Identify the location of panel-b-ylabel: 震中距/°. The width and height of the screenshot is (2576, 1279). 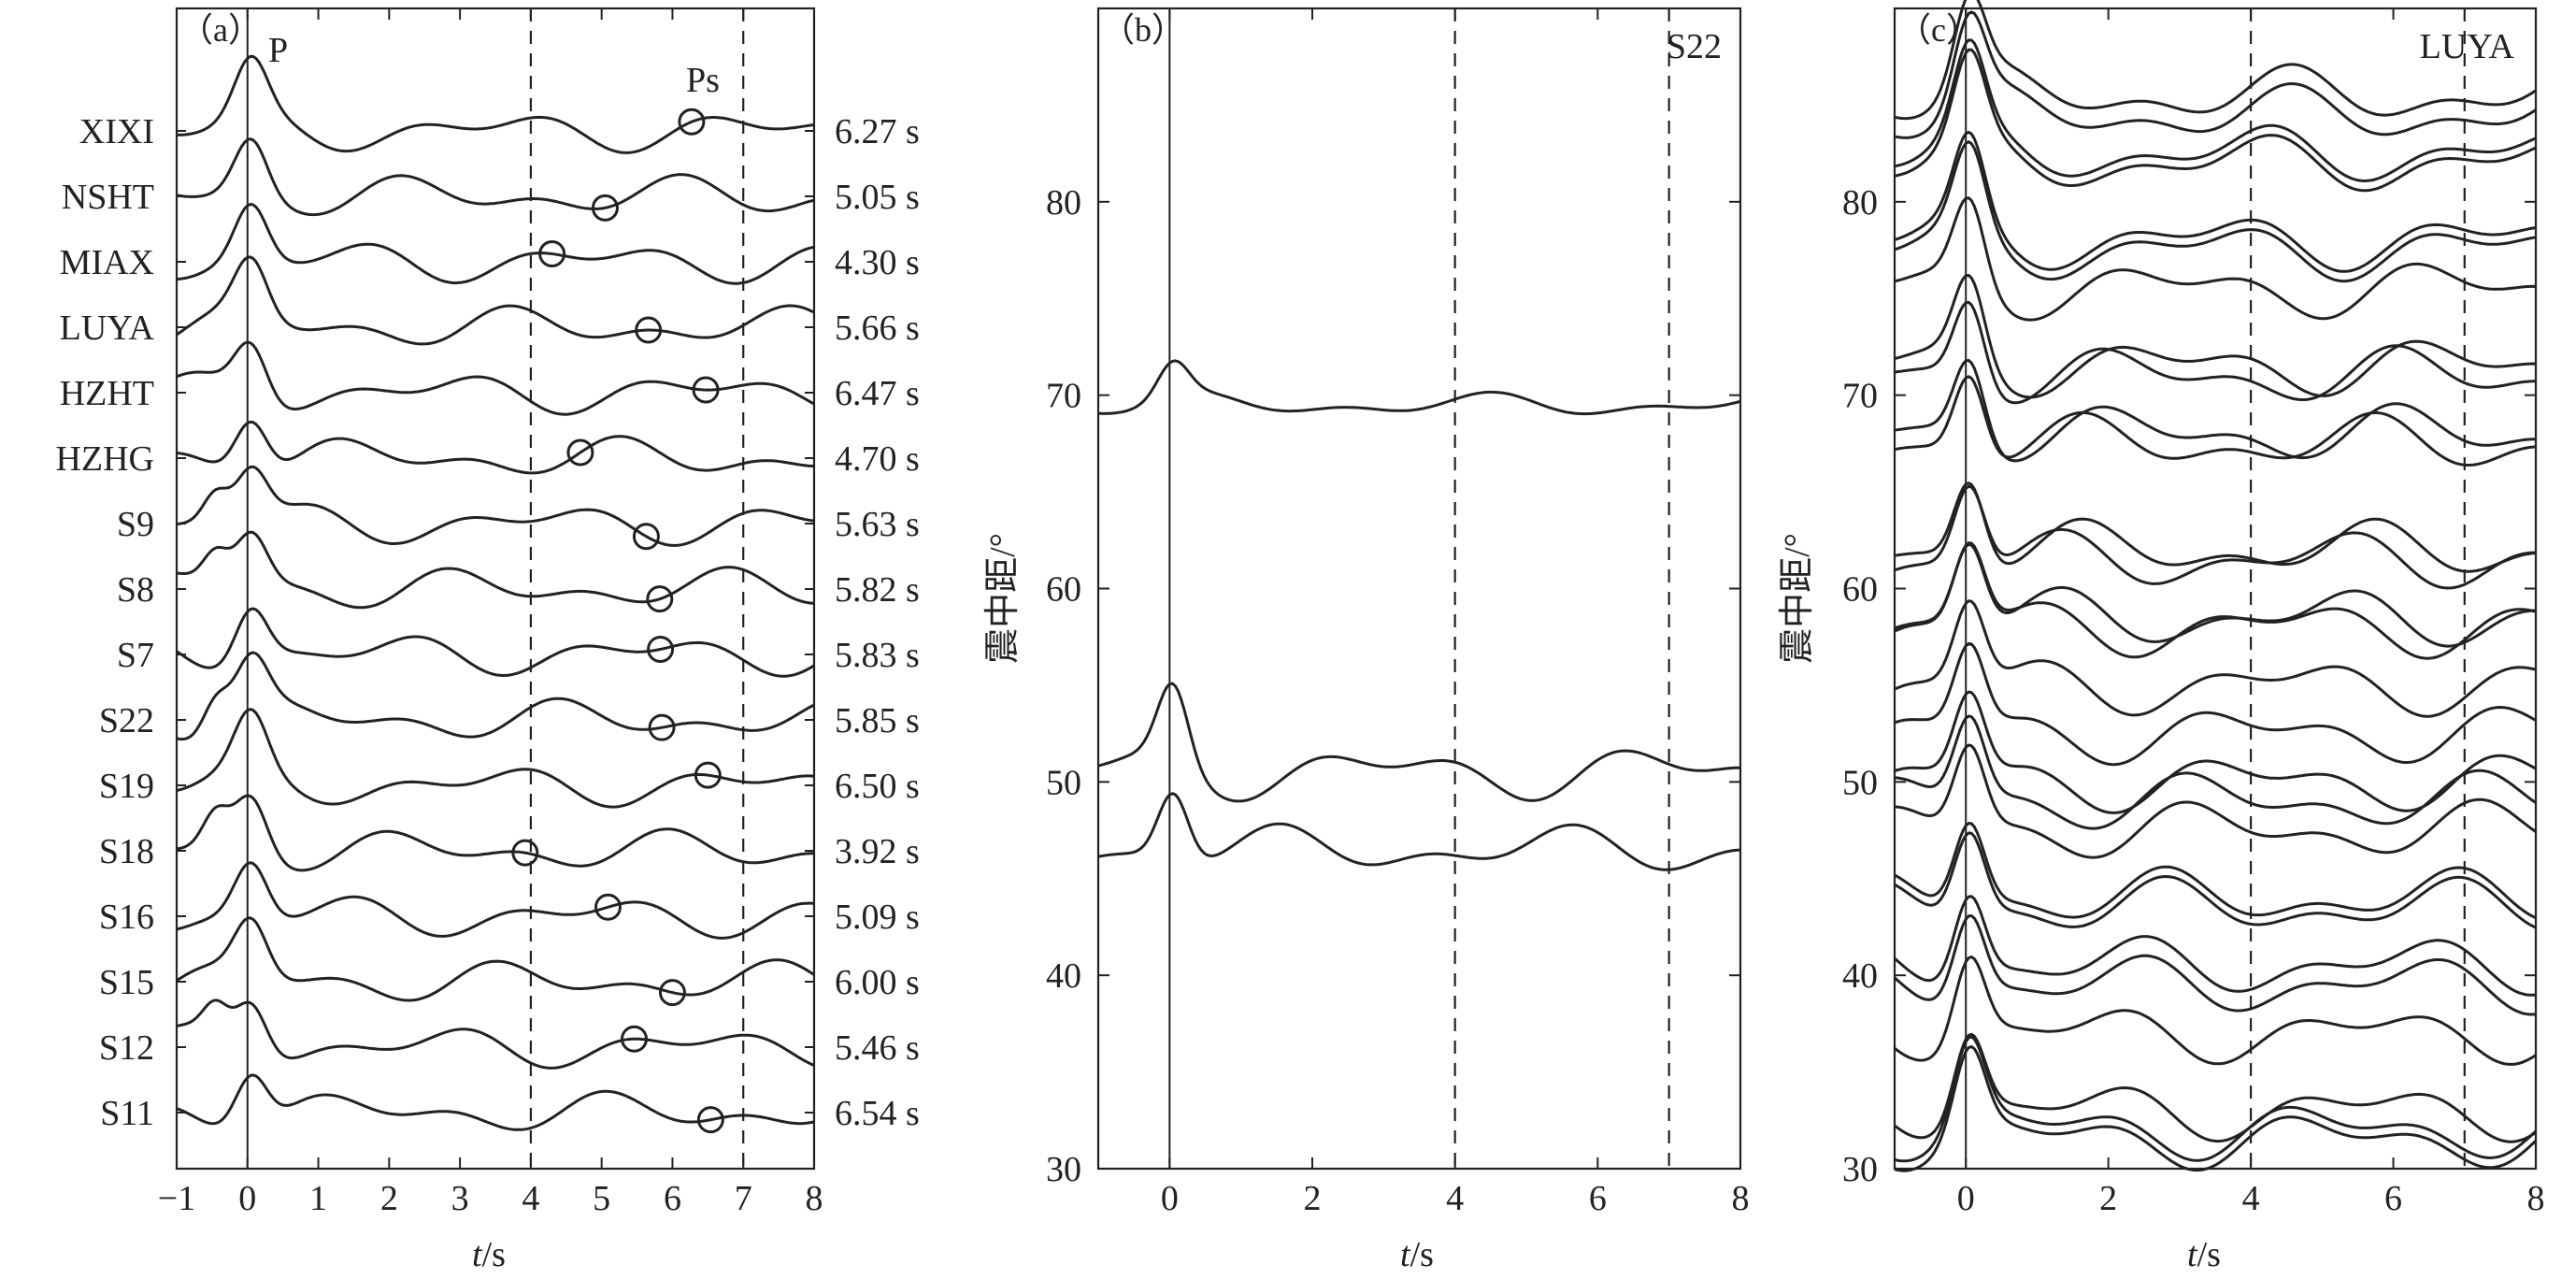
(1003, 599).